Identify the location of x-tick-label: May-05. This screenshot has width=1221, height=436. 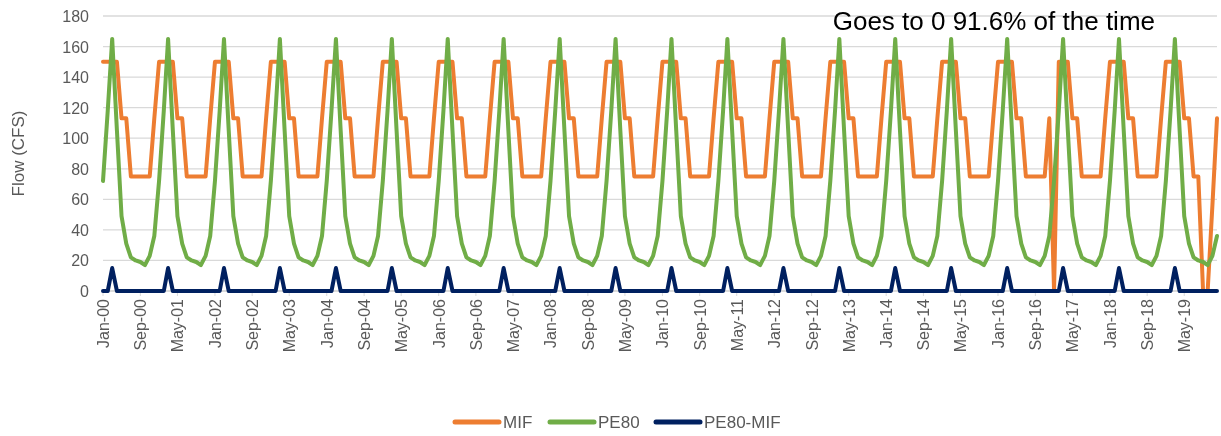
(402, 325).